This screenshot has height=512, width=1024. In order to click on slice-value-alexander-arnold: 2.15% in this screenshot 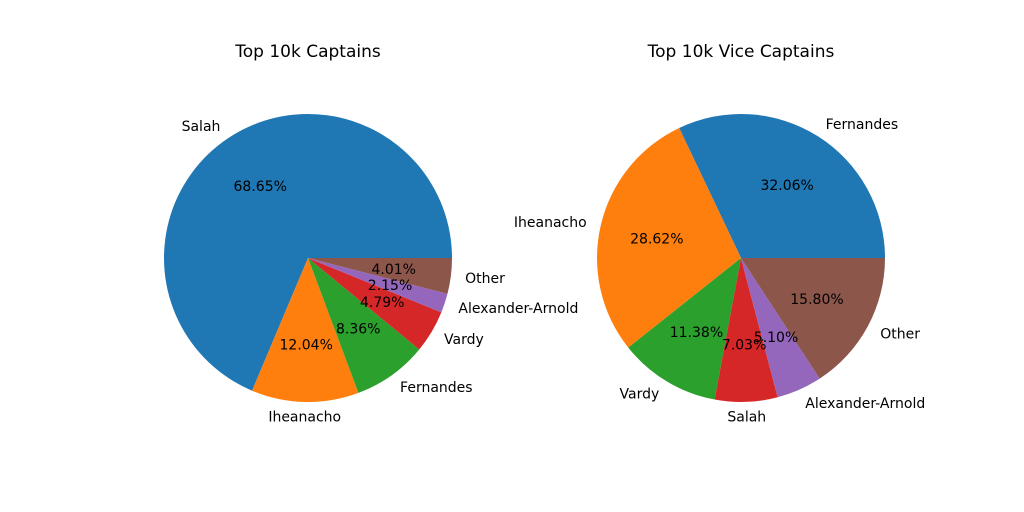, I will do `click(390, 286)`.